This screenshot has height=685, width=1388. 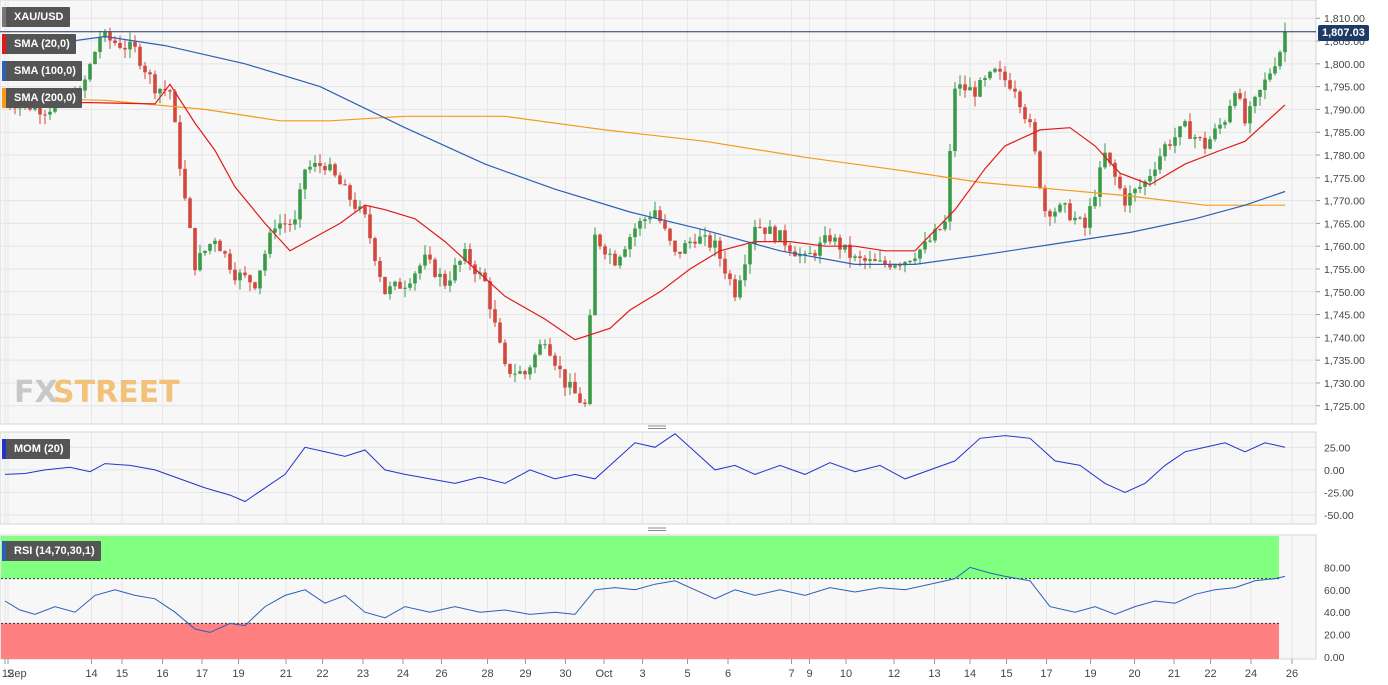 I want to click on price-tick-label: 1,745.00, so click(x=1344, y=316).